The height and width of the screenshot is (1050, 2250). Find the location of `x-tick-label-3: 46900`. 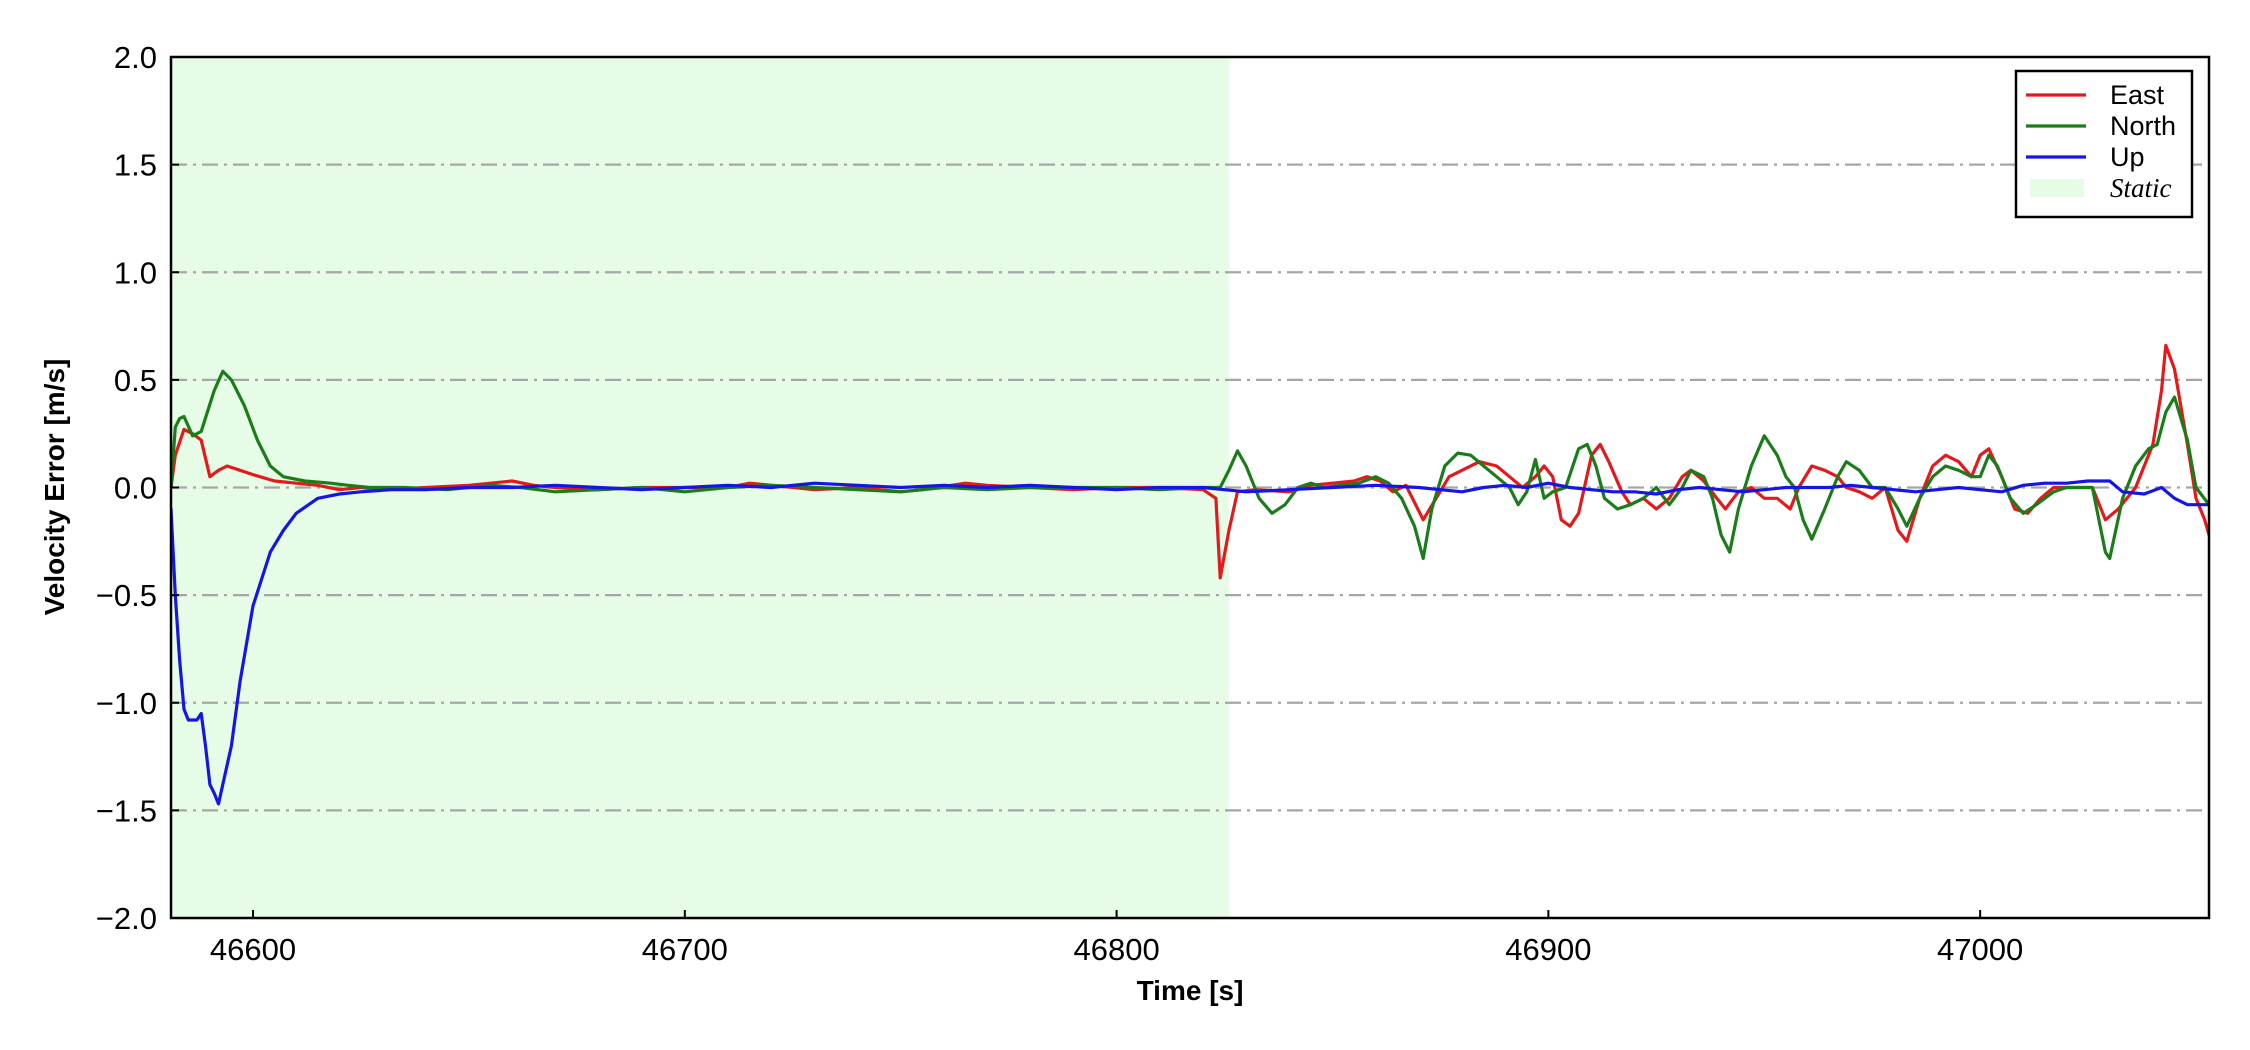

x-tick-label-3: 46900 is located at coordinates (1548, 949).